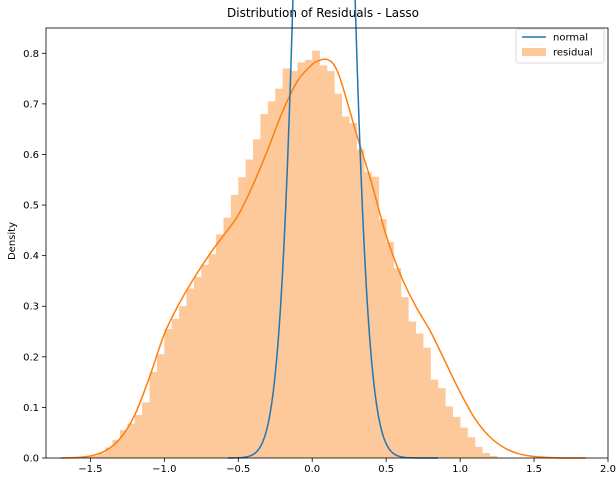 Image resolution: width=616 pixels, height=482 pixels. What do you see at coordinates (12, 241) in the screenshot?
I see `y-axis-label: Density` at bounding box center [12, 241].